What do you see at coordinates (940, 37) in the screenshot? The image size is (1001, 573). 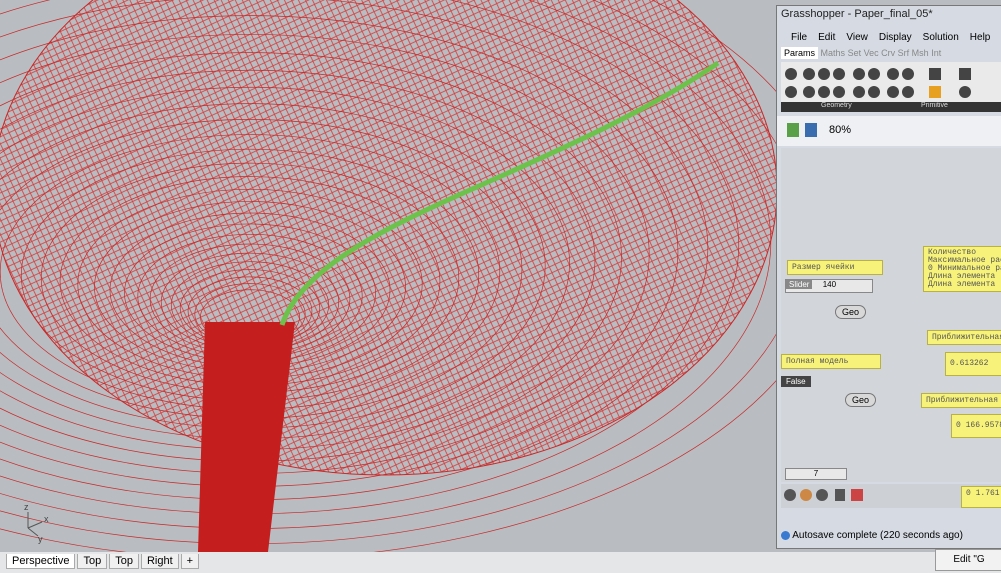 I see `menu-item: Solution` at bounding box center [940, 37].